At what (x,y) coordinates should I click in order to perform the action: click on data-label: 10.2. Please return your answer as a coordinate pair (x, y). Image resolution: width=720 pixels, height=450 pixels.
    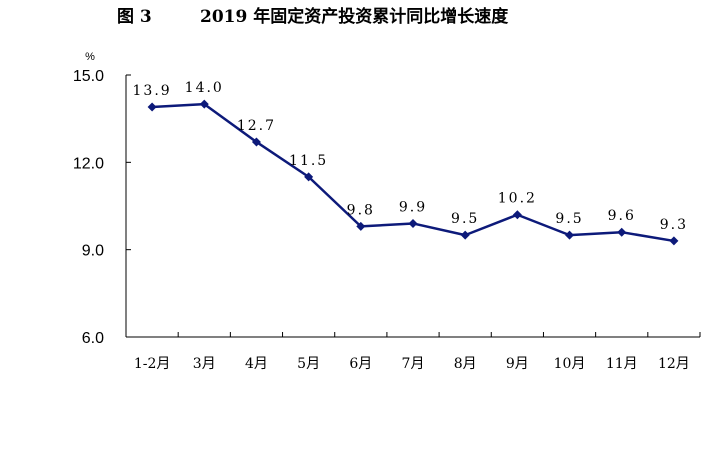
    Looking at the image, I should click on (517, 199).